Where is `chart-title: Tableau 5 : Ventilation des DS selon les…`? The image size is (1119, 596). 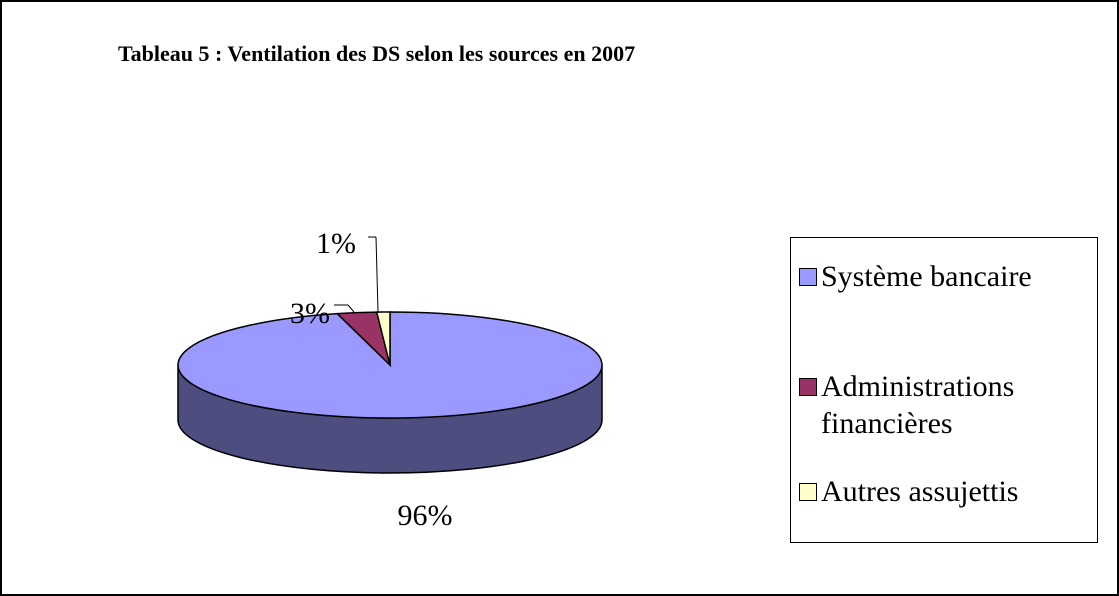
chart-title: Tableau 5 : Ventilation des DS selon les… is located at coordinates (376, 53).